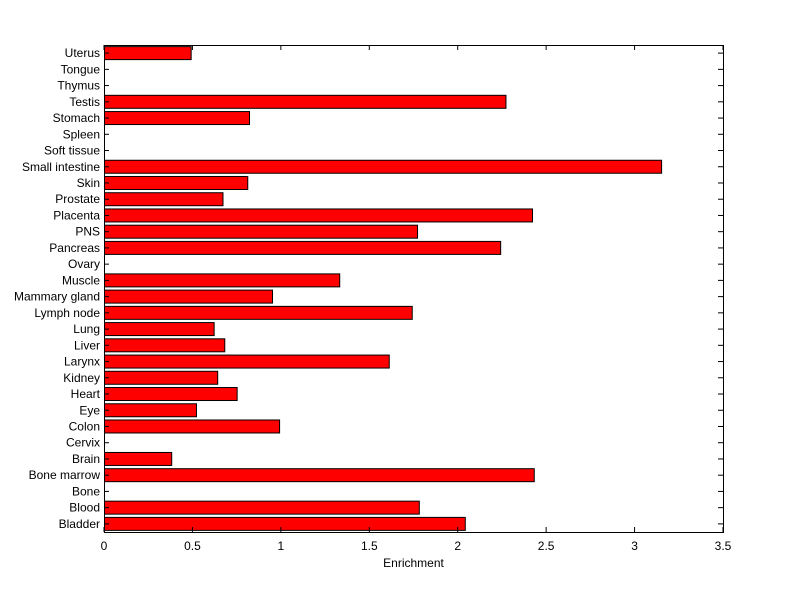  What do you see at coordinates (65, 475) in the screenshot?
I see `y-tick-label: Bone marrow` at bounding box center [65, 475].